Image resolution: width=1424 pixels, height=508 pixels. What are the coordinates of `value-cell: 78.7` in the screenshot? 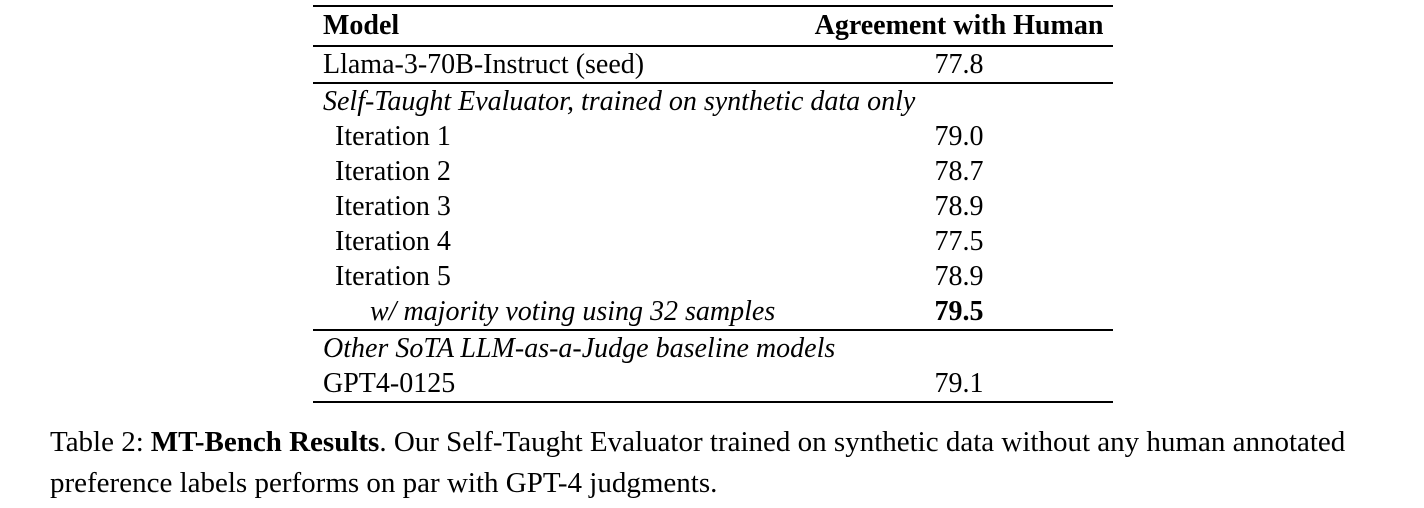 It's located at (959, 171).